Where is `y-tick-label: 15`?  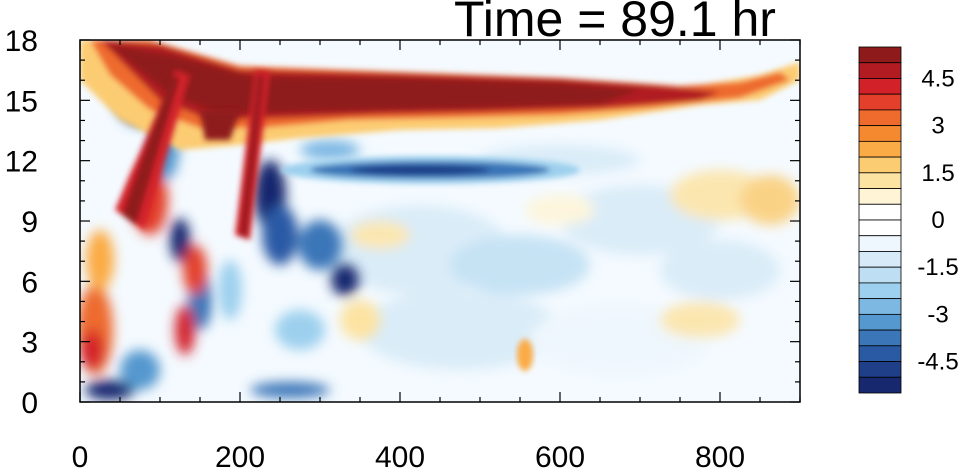 y-tick-label: 15 is located at coordinates (21, 101).